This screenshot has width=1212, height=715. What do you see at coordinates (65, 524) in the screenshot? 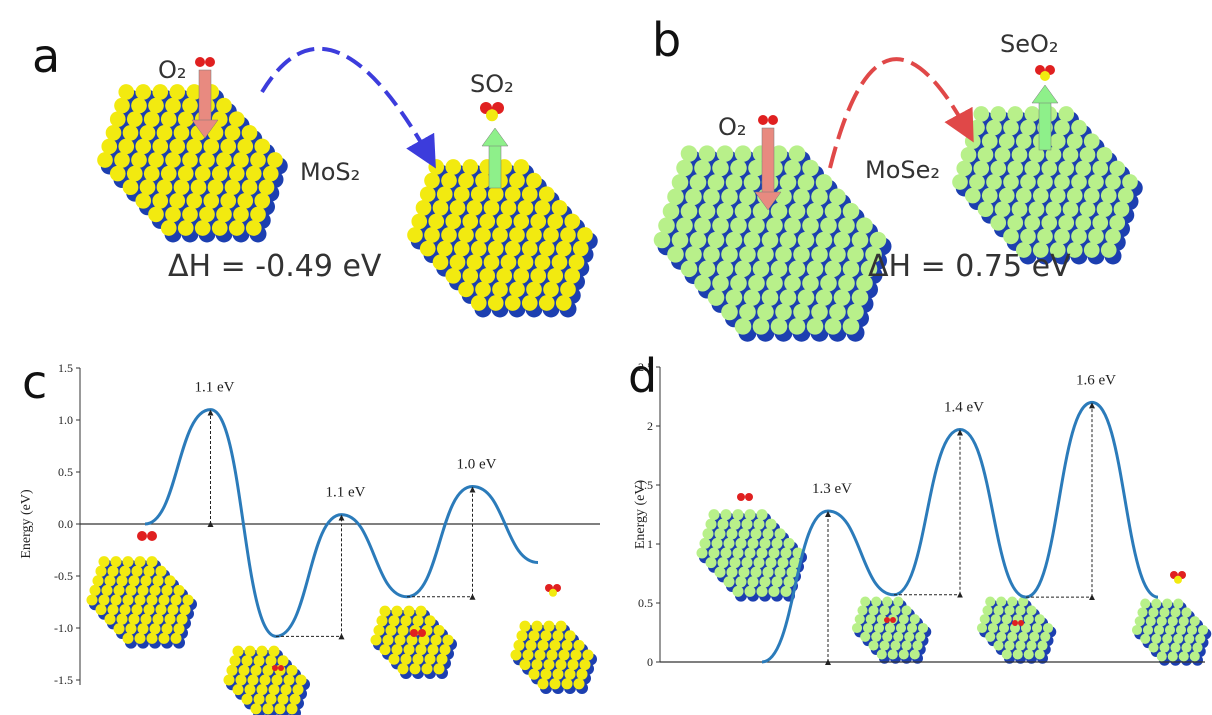
I see `y-tick-label: 0.0` at bounding box center [65, 524].